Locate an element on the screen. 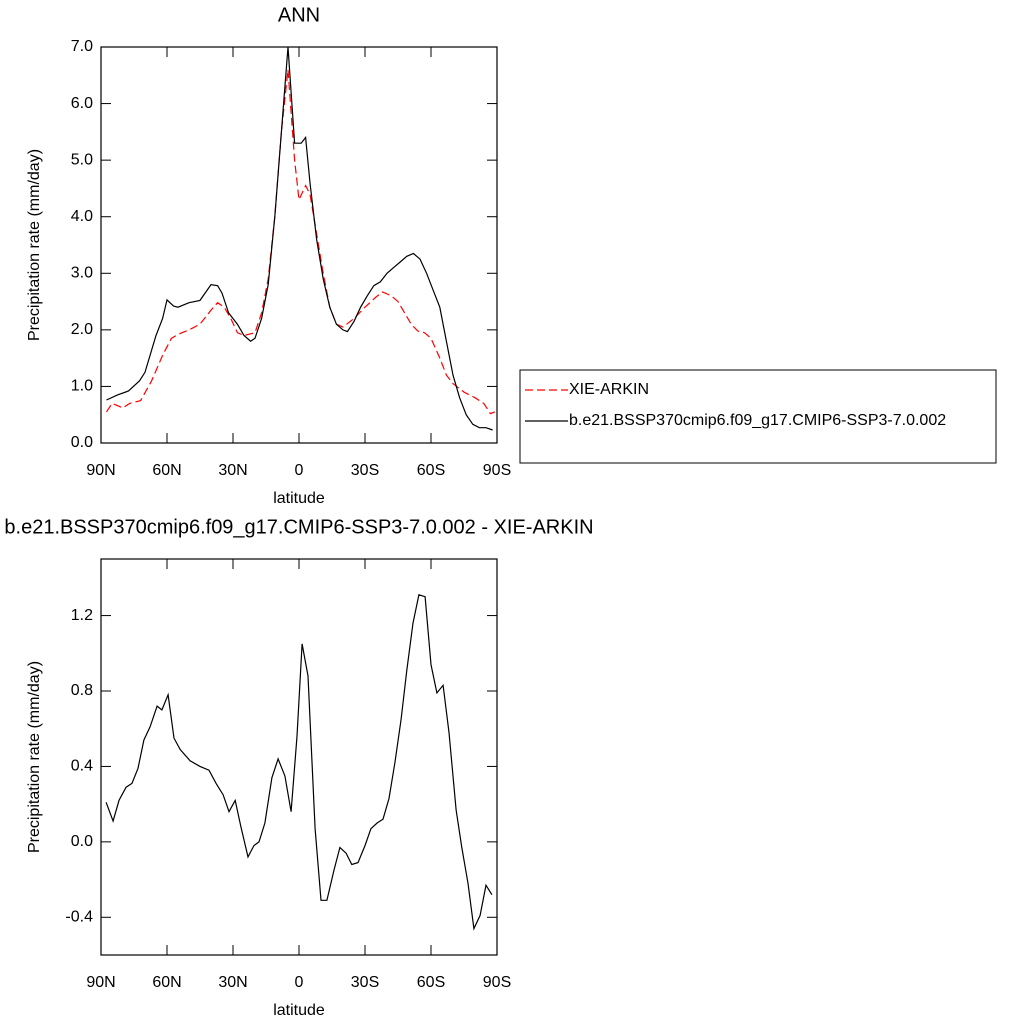 The image size is (1024, 1024). y-tick-label: 0.4 is located at coordinates (82, 766).